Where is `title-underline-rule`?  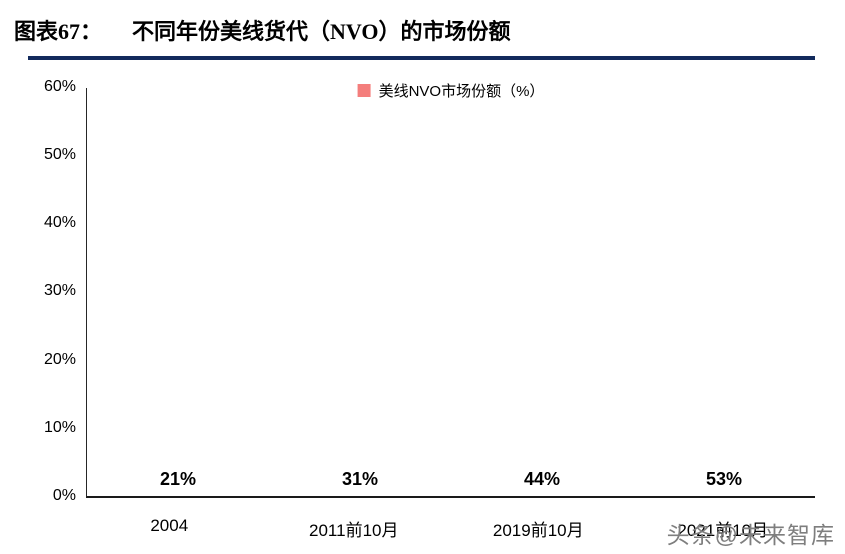 title-underline-rule is located at coordinates (421, 58).